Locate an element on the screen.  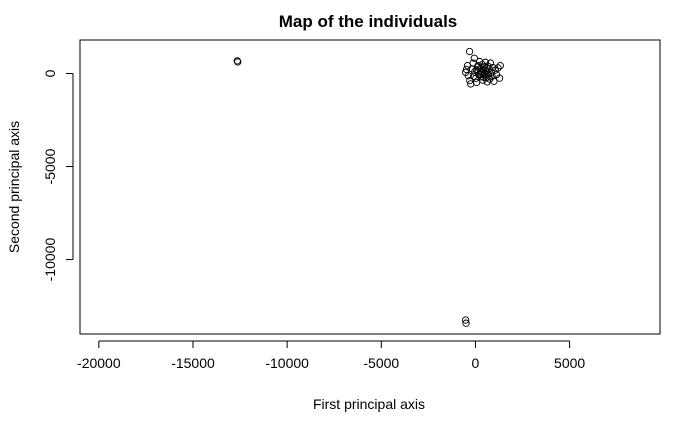
y-tick-label: -5000 is located at coordinates (50, 166).